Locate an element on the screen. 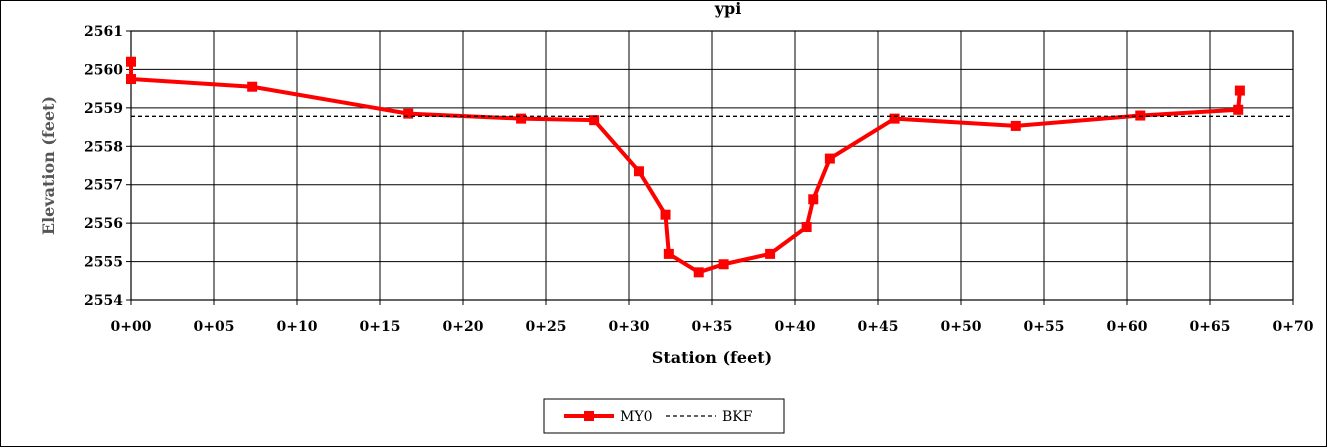 Image resolution: width=1327 pixels, height=448 pixels. y-tick-label: 2555 is located at coordinates (103, 263).